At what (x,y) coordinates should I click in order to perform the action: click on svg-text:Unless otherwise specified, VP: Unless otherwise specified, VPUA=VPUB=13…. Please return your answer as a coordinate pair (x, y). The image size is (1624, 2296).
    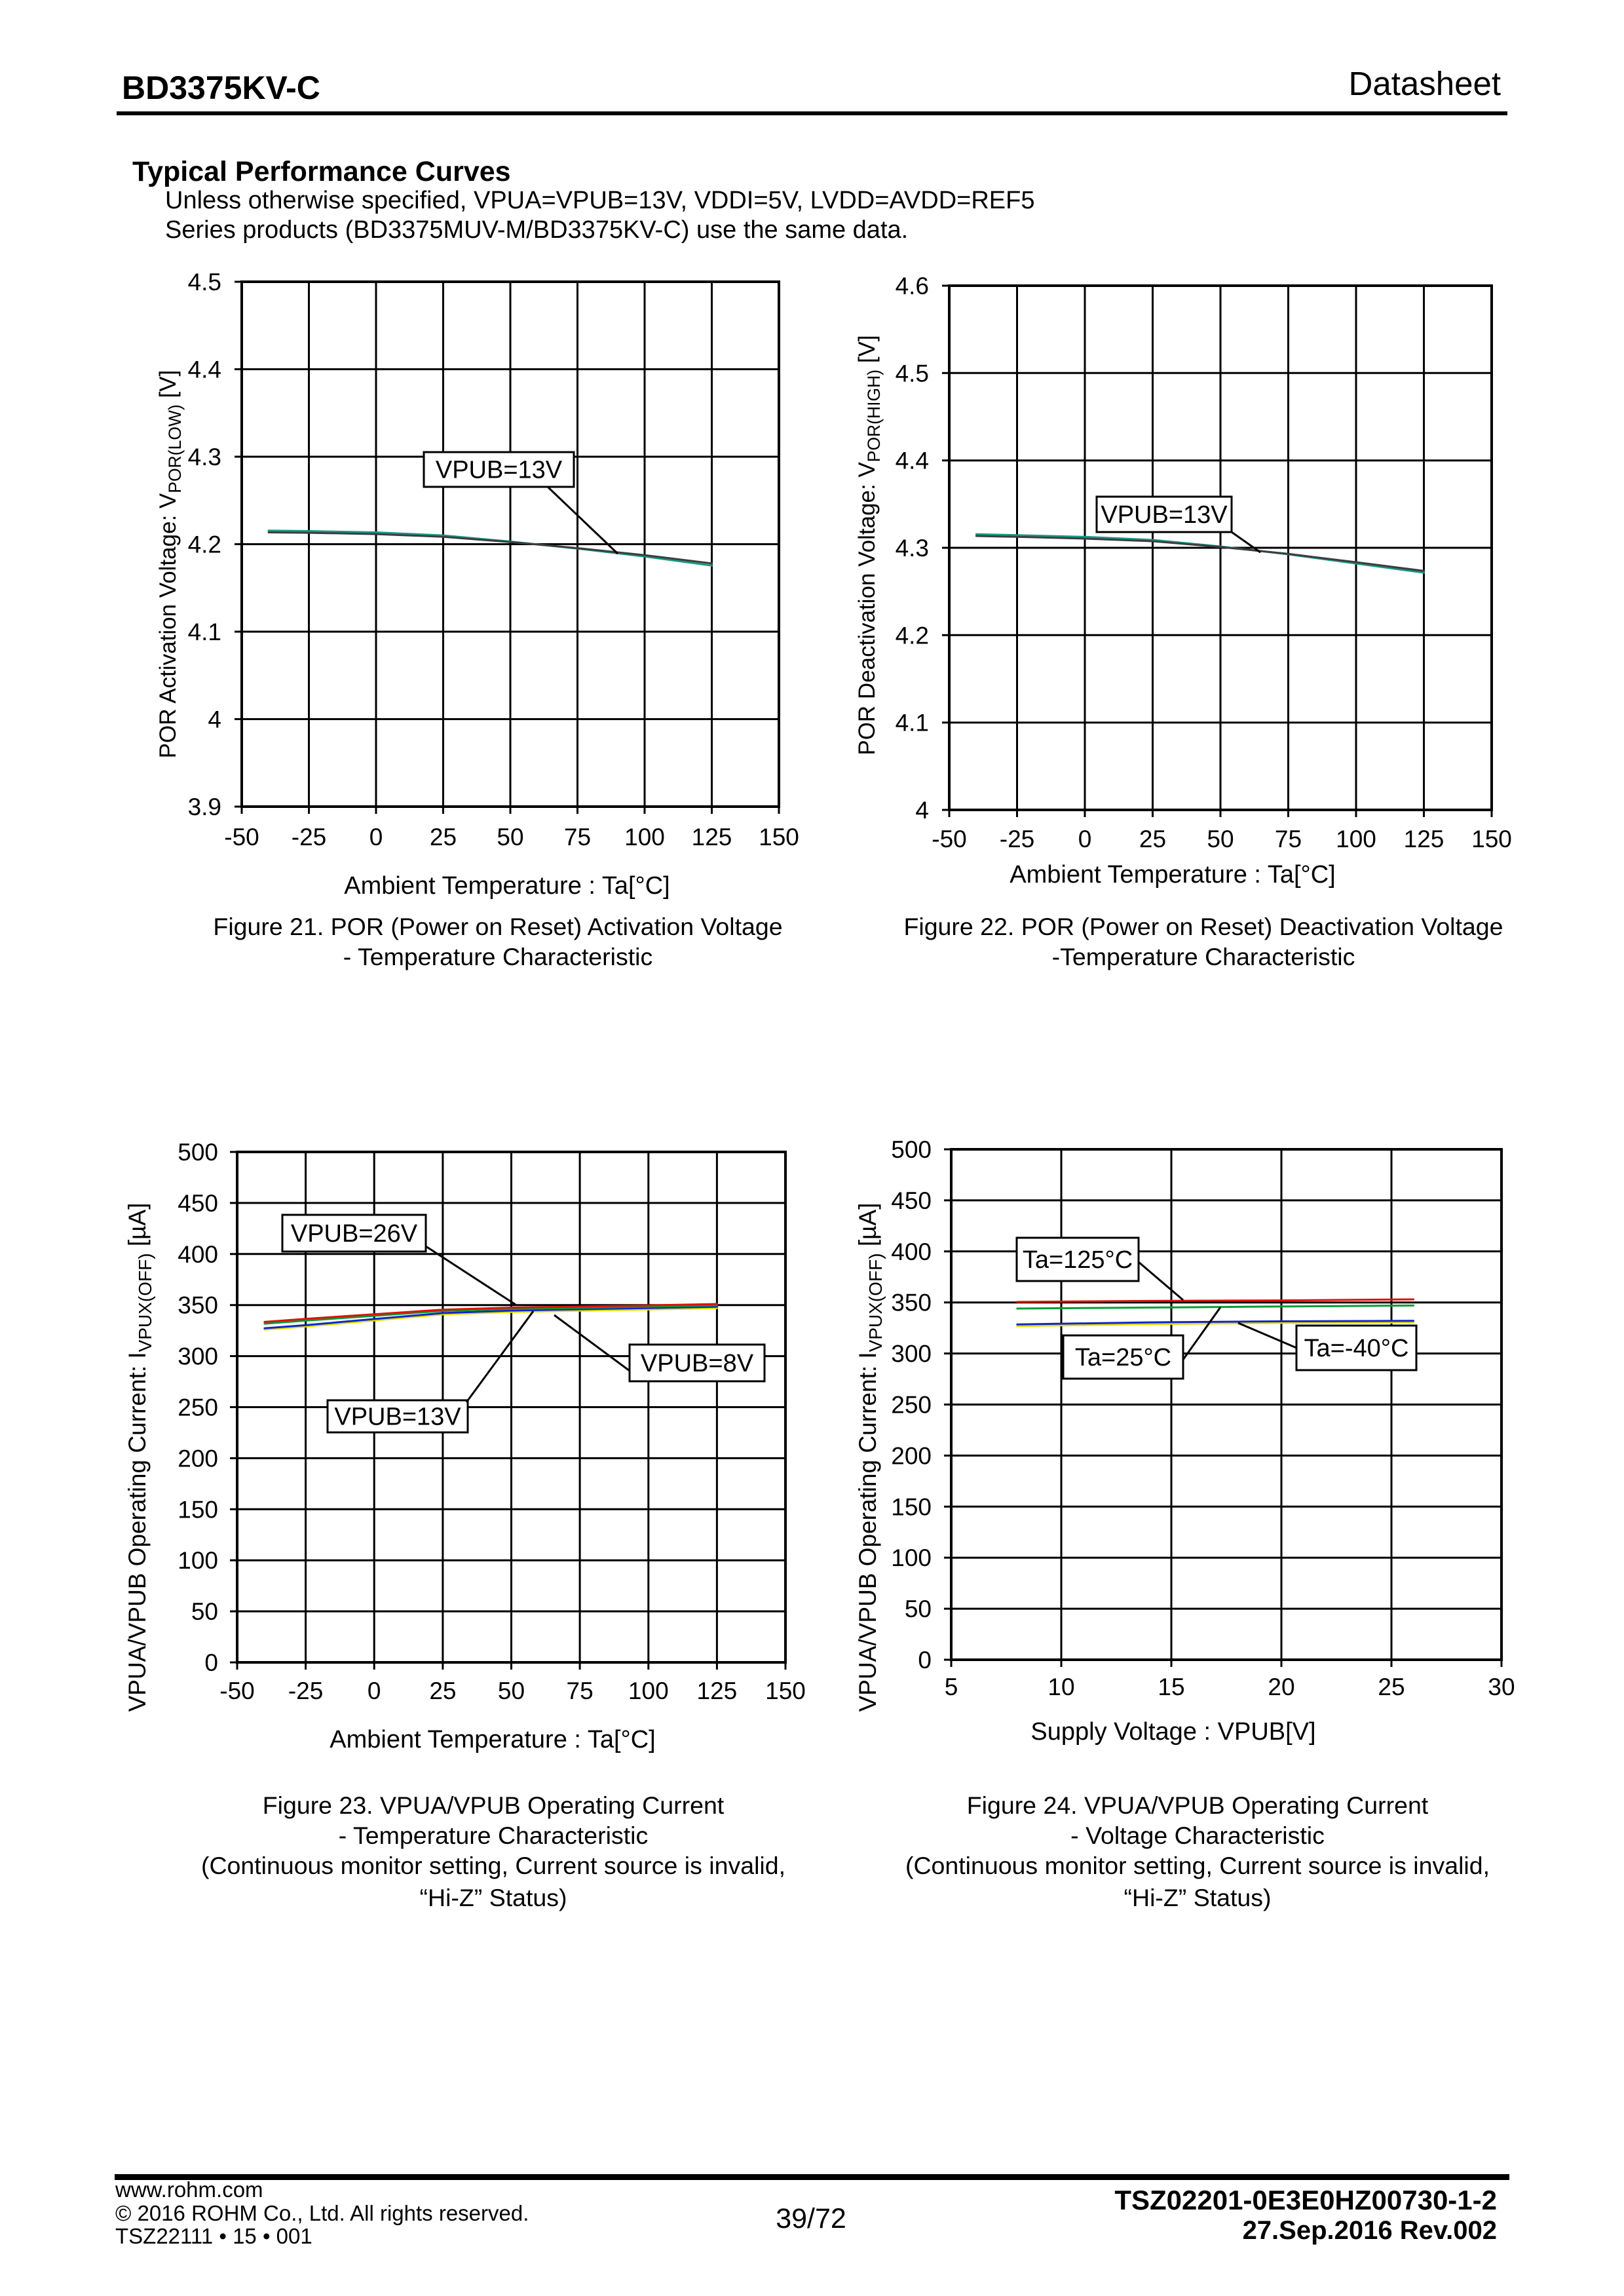
    Looking at the image, I should click on (599, 200).